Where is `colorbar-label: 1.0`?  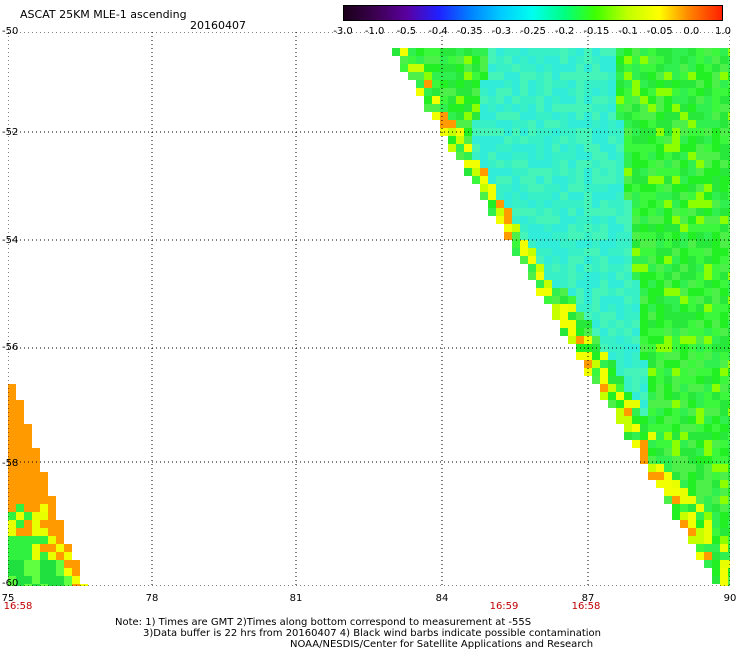
colorbar-label: 1.0 is located at coordinates (723, 31).